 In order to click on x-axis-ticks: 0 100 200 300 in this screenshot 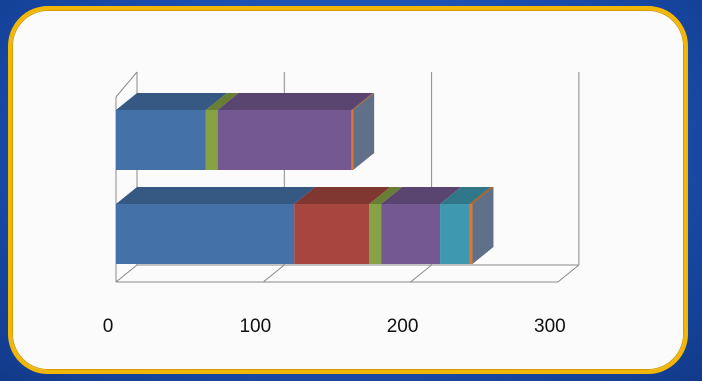, I will do `click(334, 326)`.